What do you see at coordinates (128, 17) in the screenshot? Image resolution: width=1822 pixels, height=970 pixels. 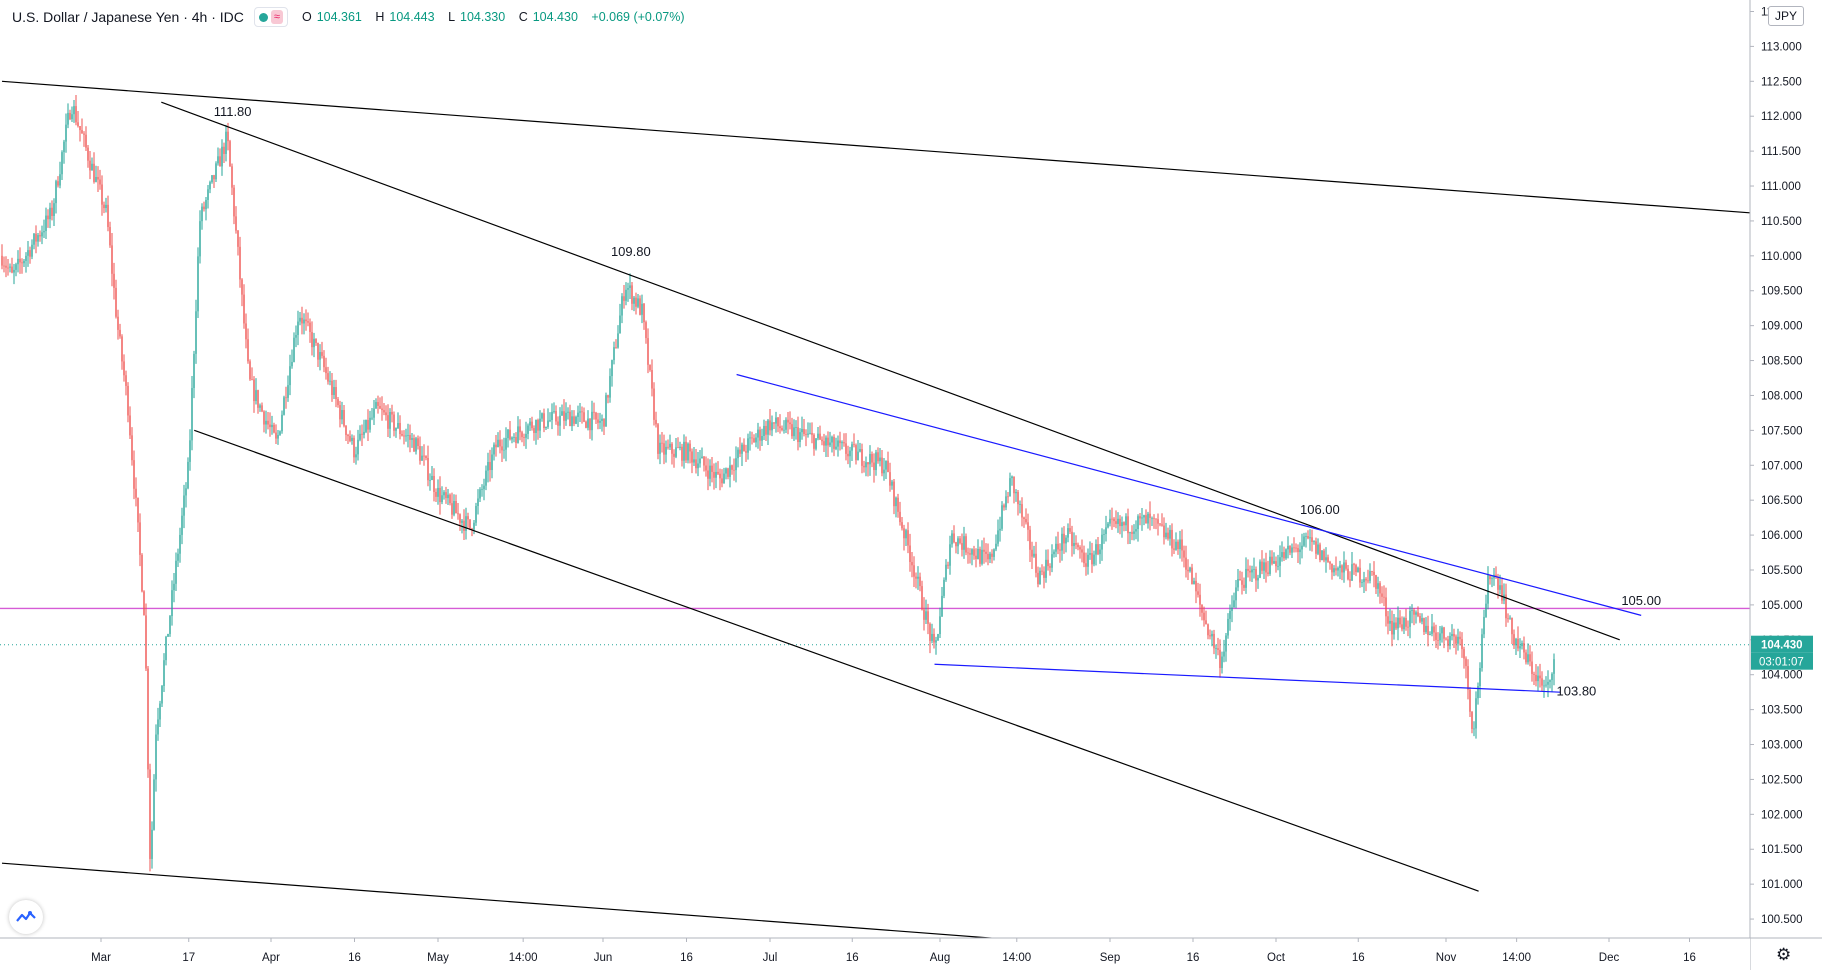 I see `symbol-title: U.S. Dollar / Japanese Yen · 4h · IDC` at bounding box center [128, 17].